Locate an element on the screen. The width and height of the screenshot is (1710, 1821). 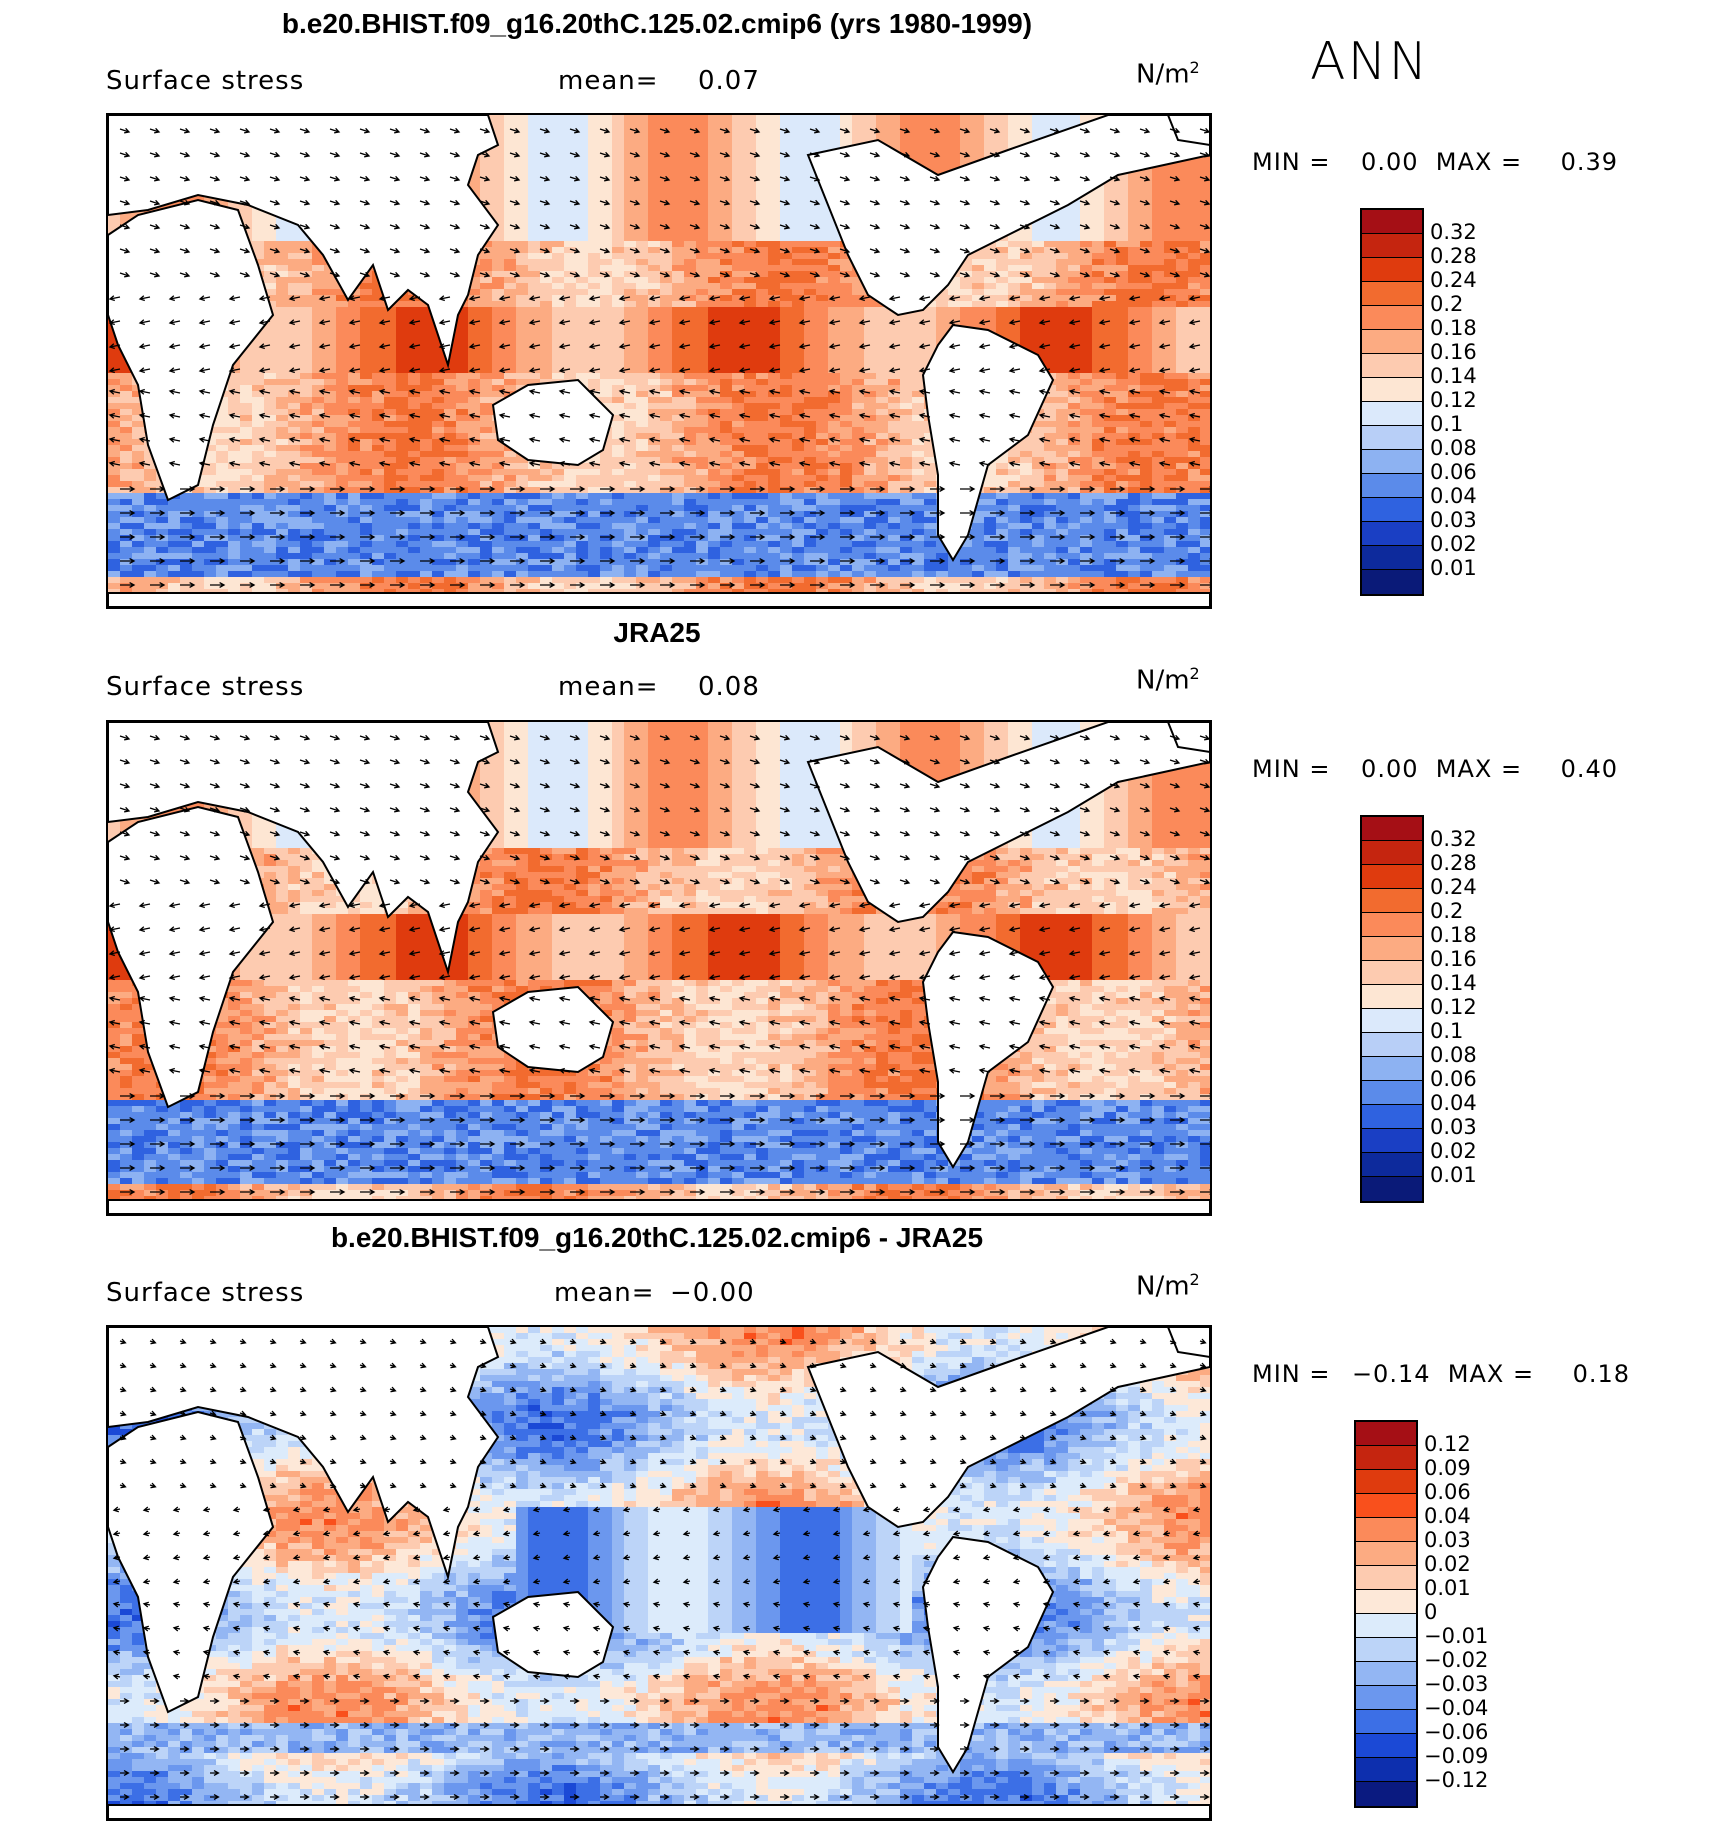
colorbar-tick-label: 0.2 is located at coordinates (1446, 911).